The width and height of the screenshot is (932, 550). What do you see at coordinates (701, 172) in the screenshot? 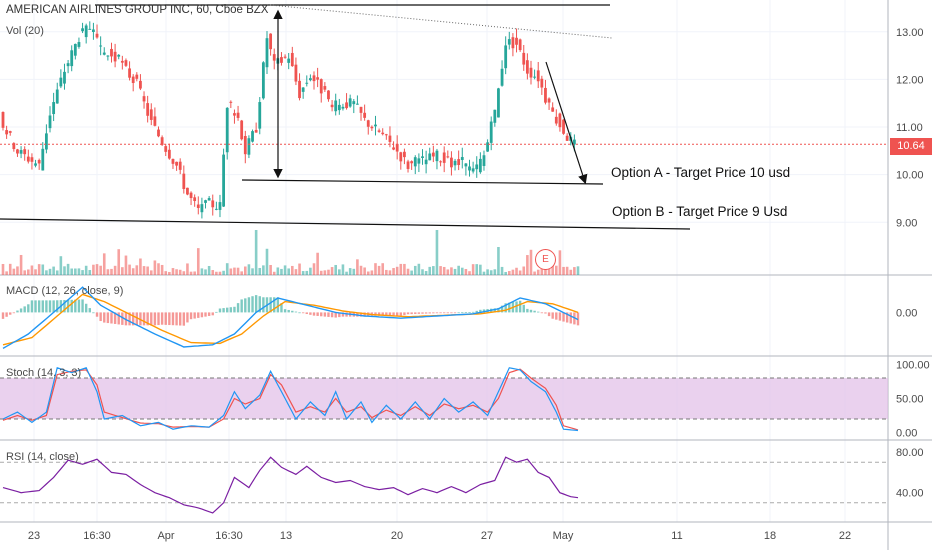
I see `option-a-annotation: Option A - Target Price 10 usd` at bounding box center [701, 172].